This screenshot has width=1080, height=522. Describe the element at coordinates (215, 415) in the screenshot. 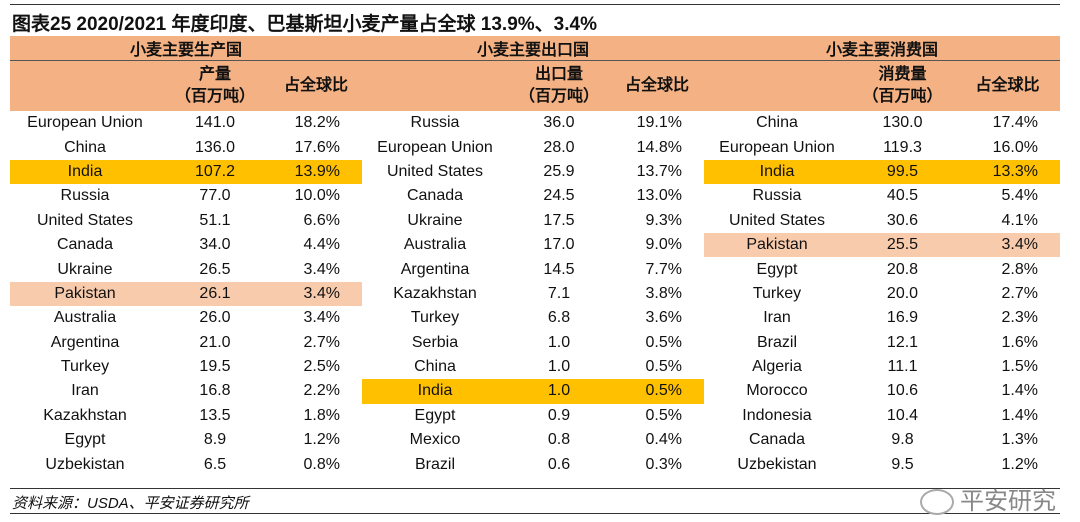

I see `value-cell: 13.5` at that location.